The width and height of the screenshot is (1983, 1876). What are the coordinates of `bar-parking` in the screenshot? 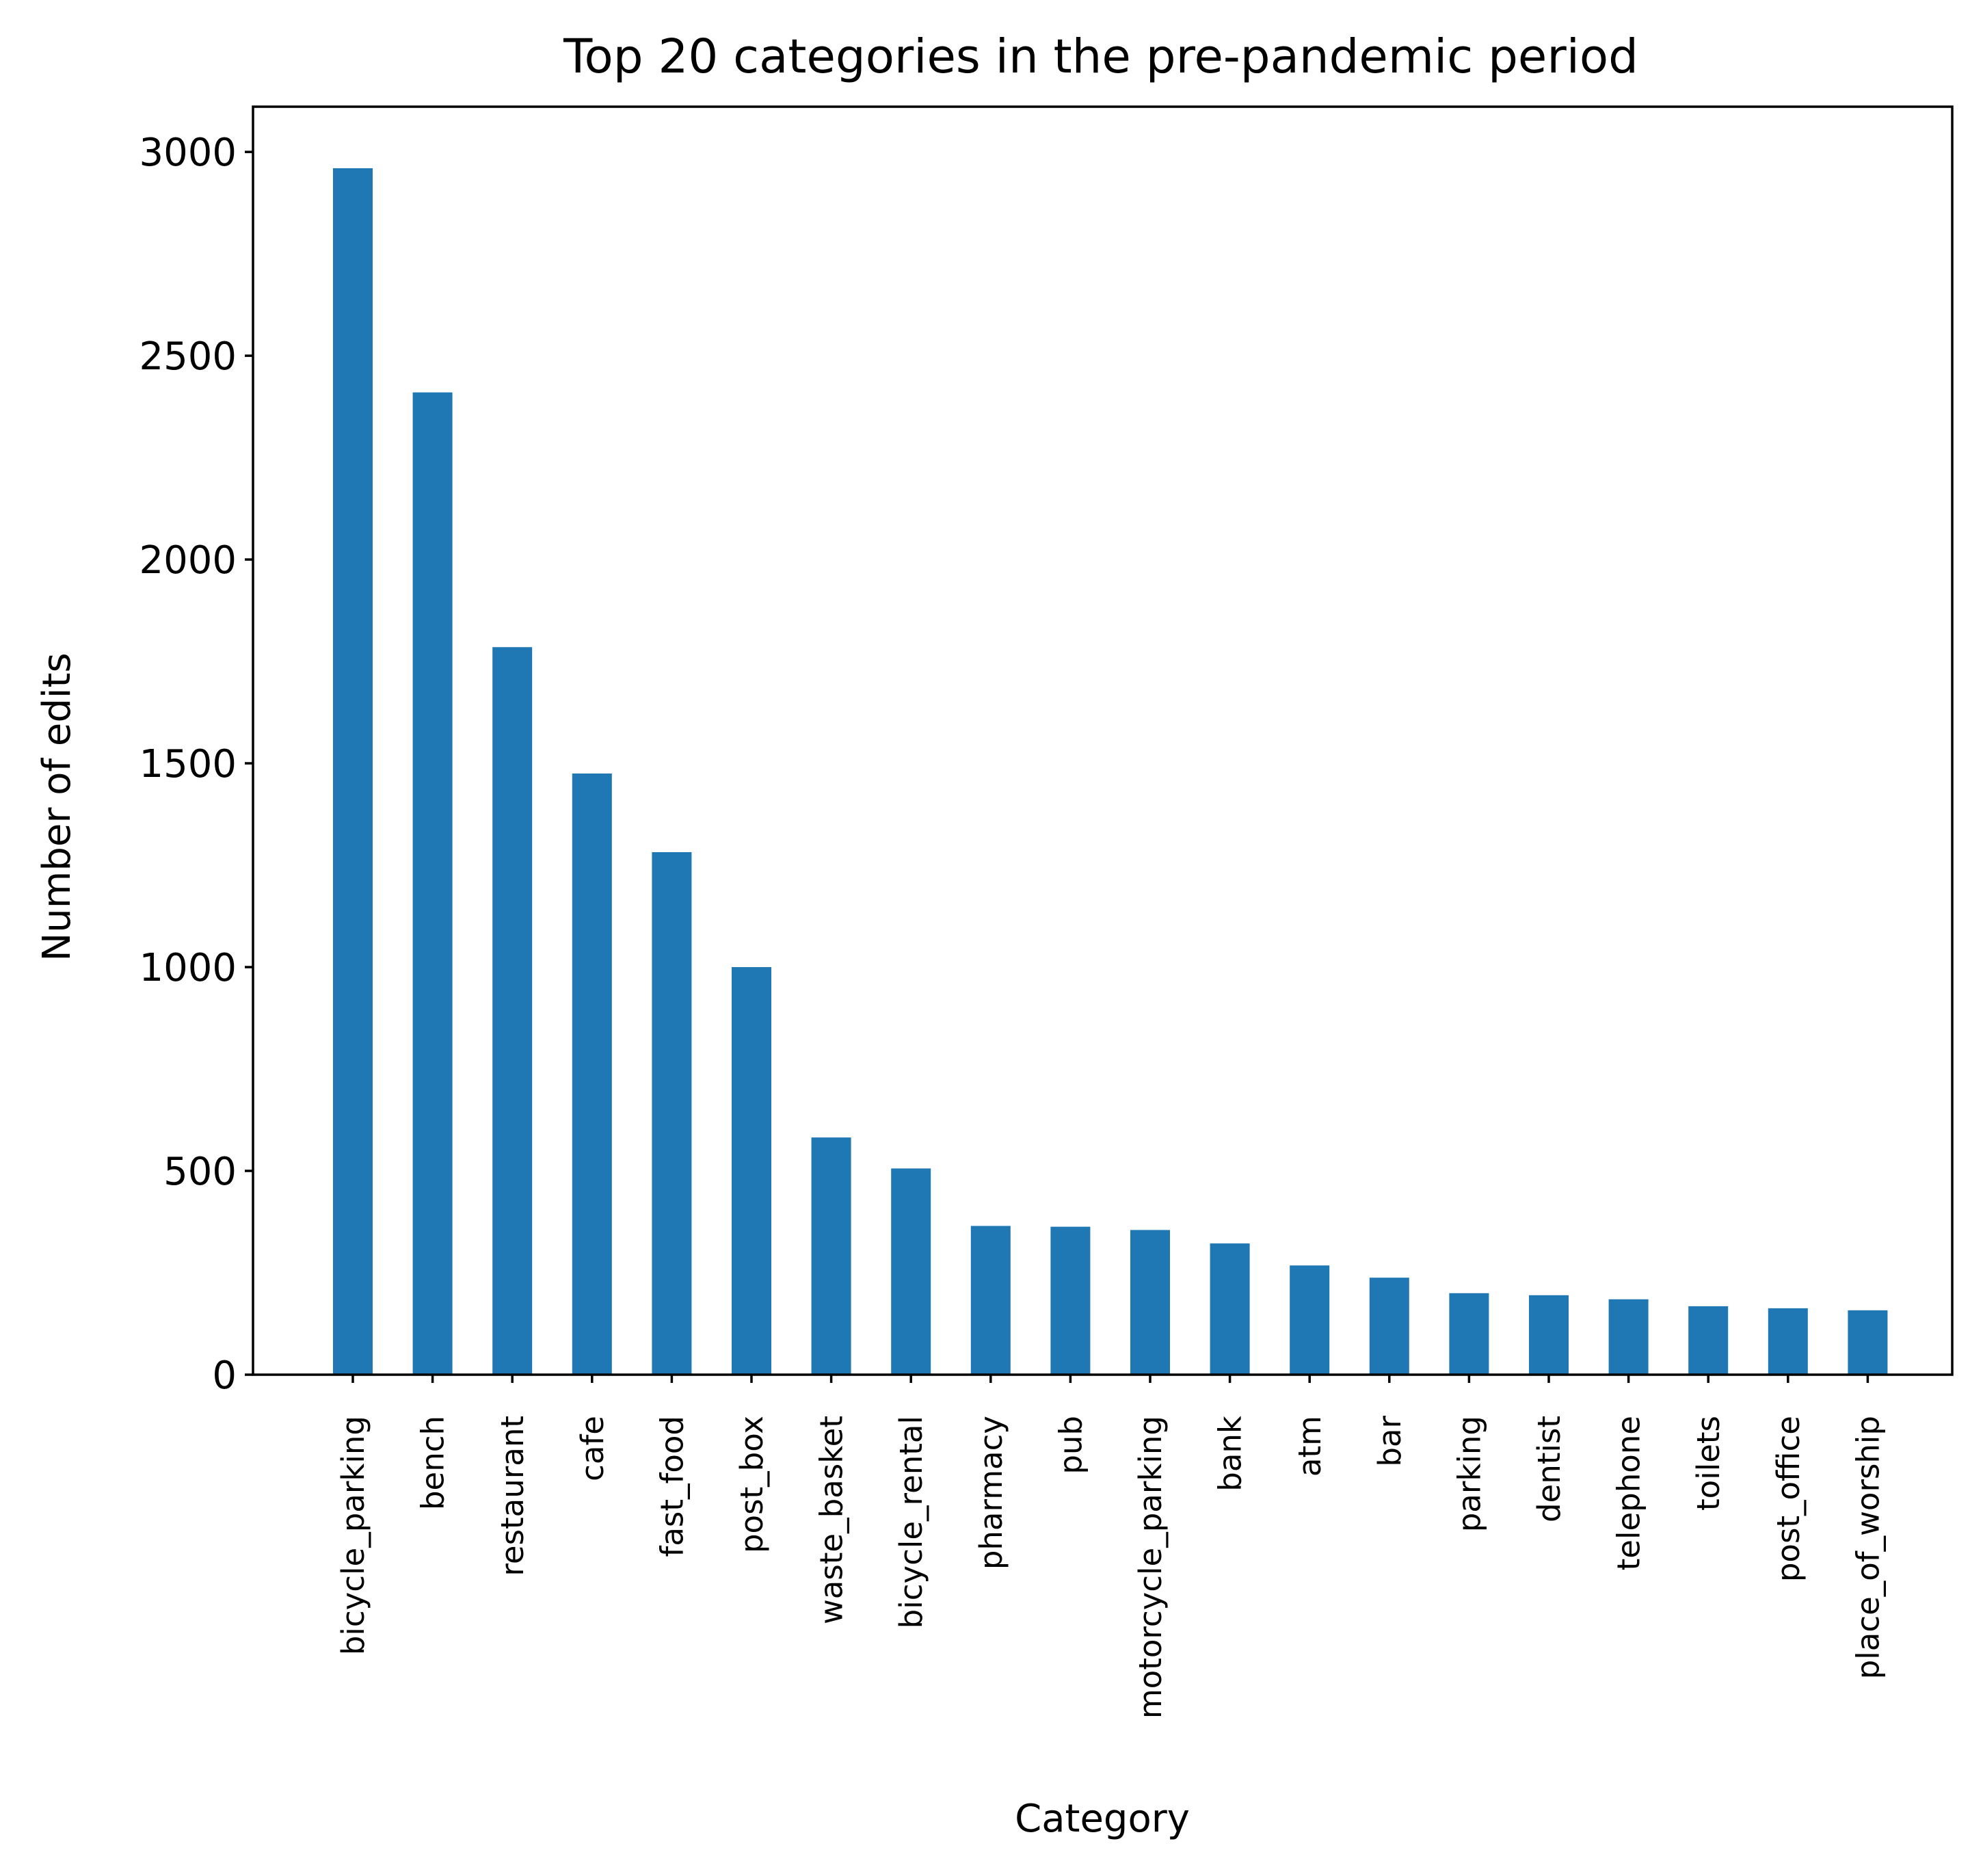 It's located at (1469, 1334).